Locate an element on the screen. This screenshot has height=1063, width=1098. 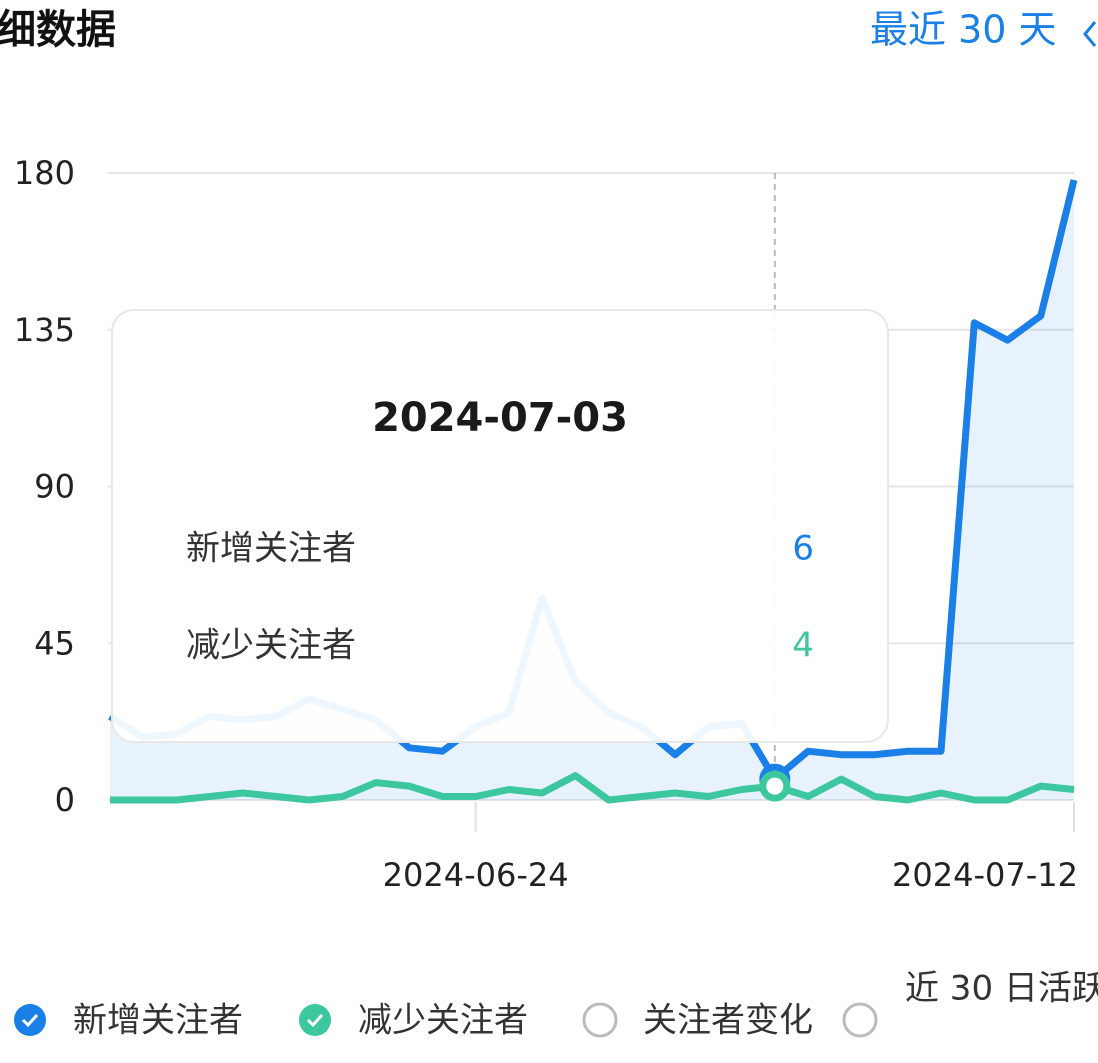
legend-label: 减少关注者 is located at coordinates (443, 1021).